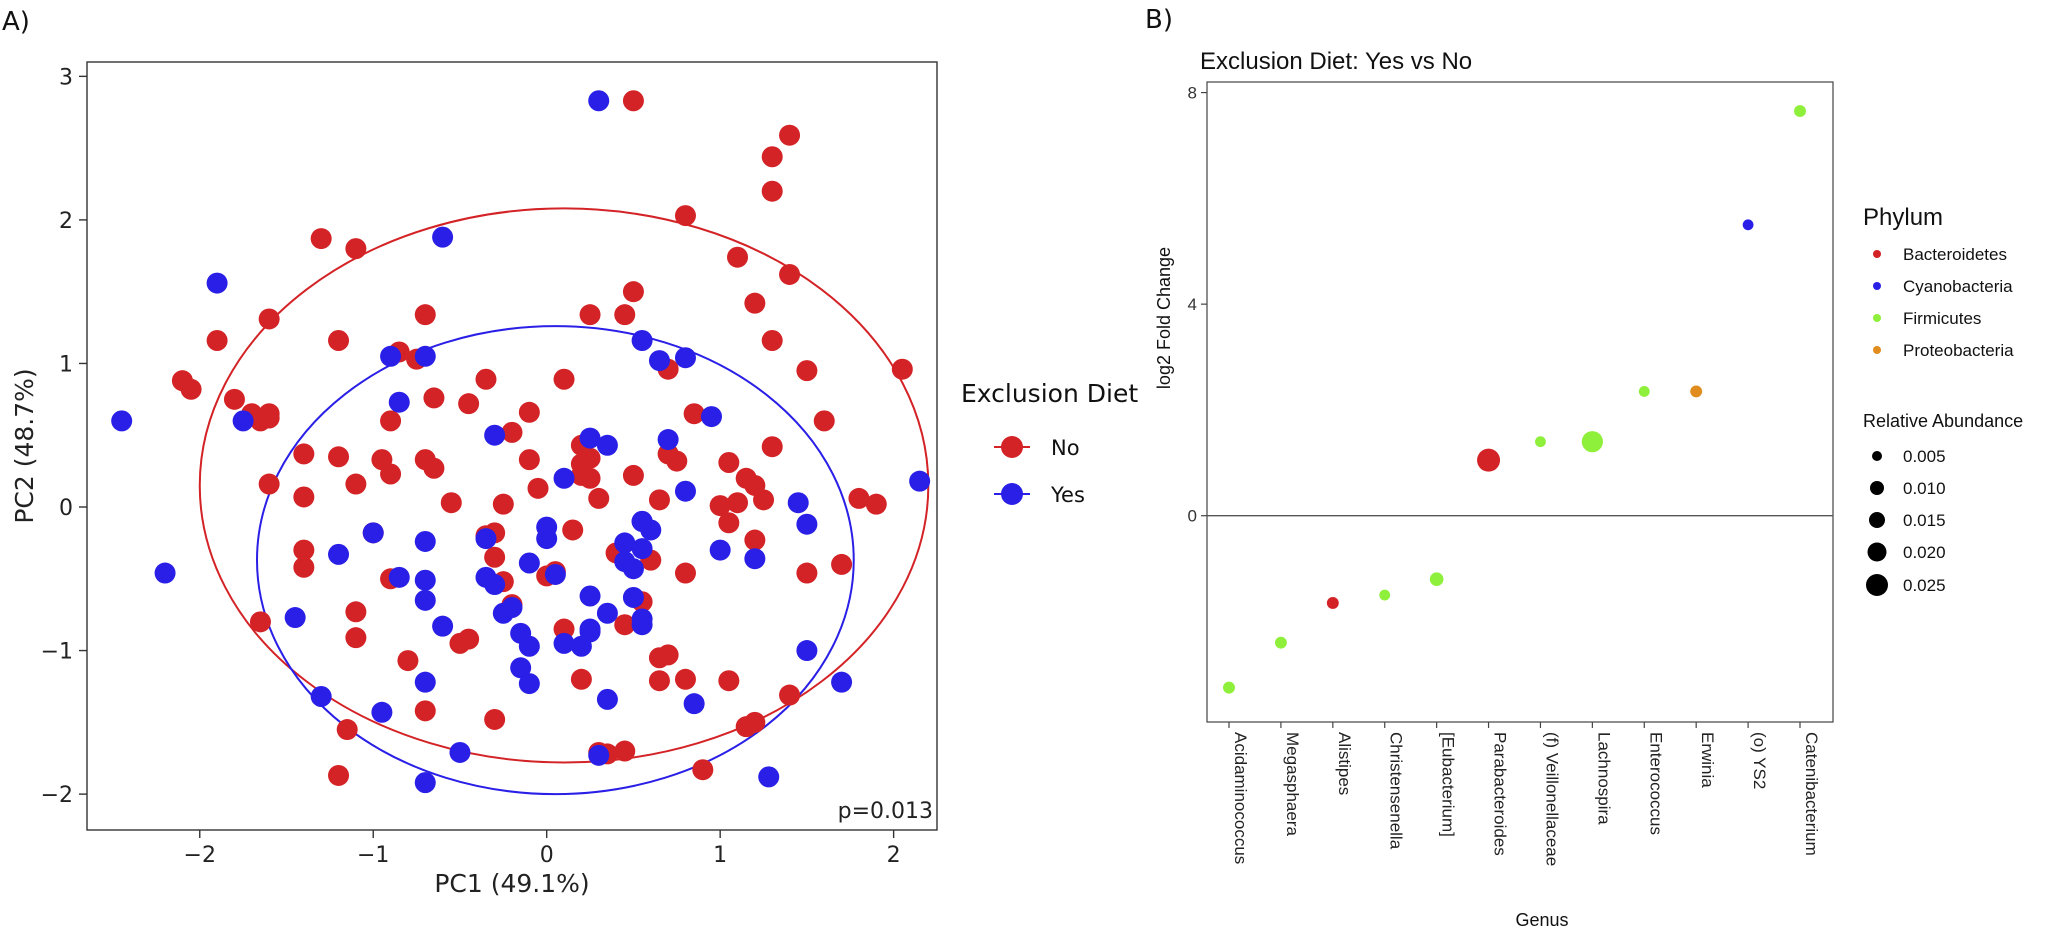 Image resolution: width=2048 pixels, height=928 pixels. Describe the element at coordinates (1877, 350) in the screenshot. I see `legend-proteobacteria-marker` at that location.